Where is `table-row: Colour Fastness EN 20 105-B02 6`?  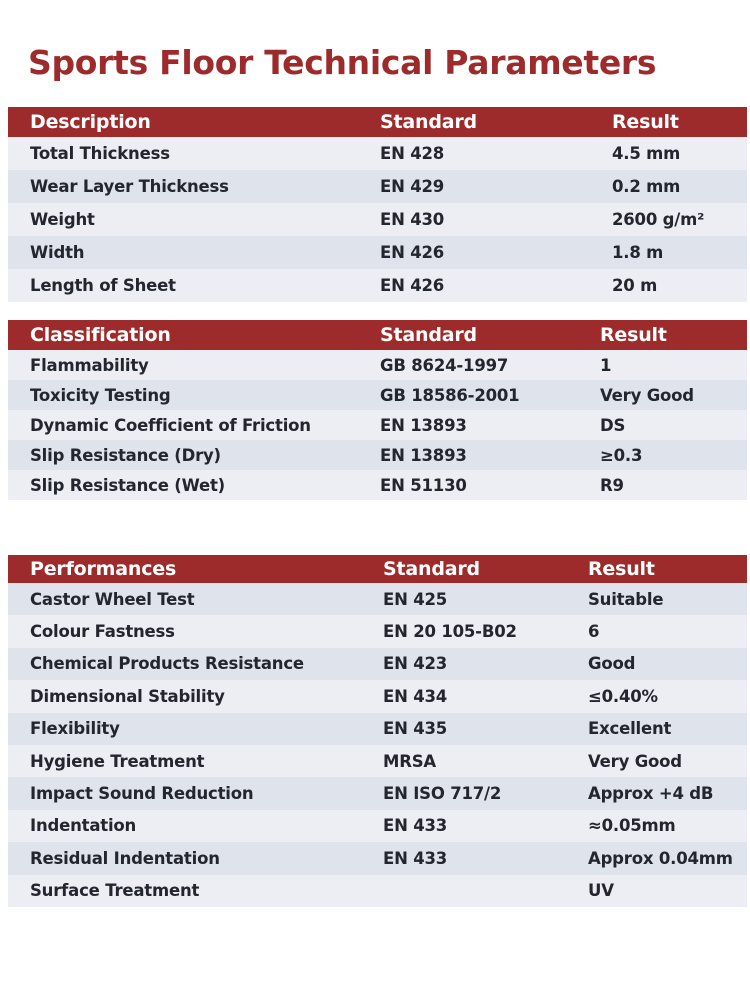
table-row: Colour Fastness EN 20 105-B02 6 is located at coordinates (377, 631).